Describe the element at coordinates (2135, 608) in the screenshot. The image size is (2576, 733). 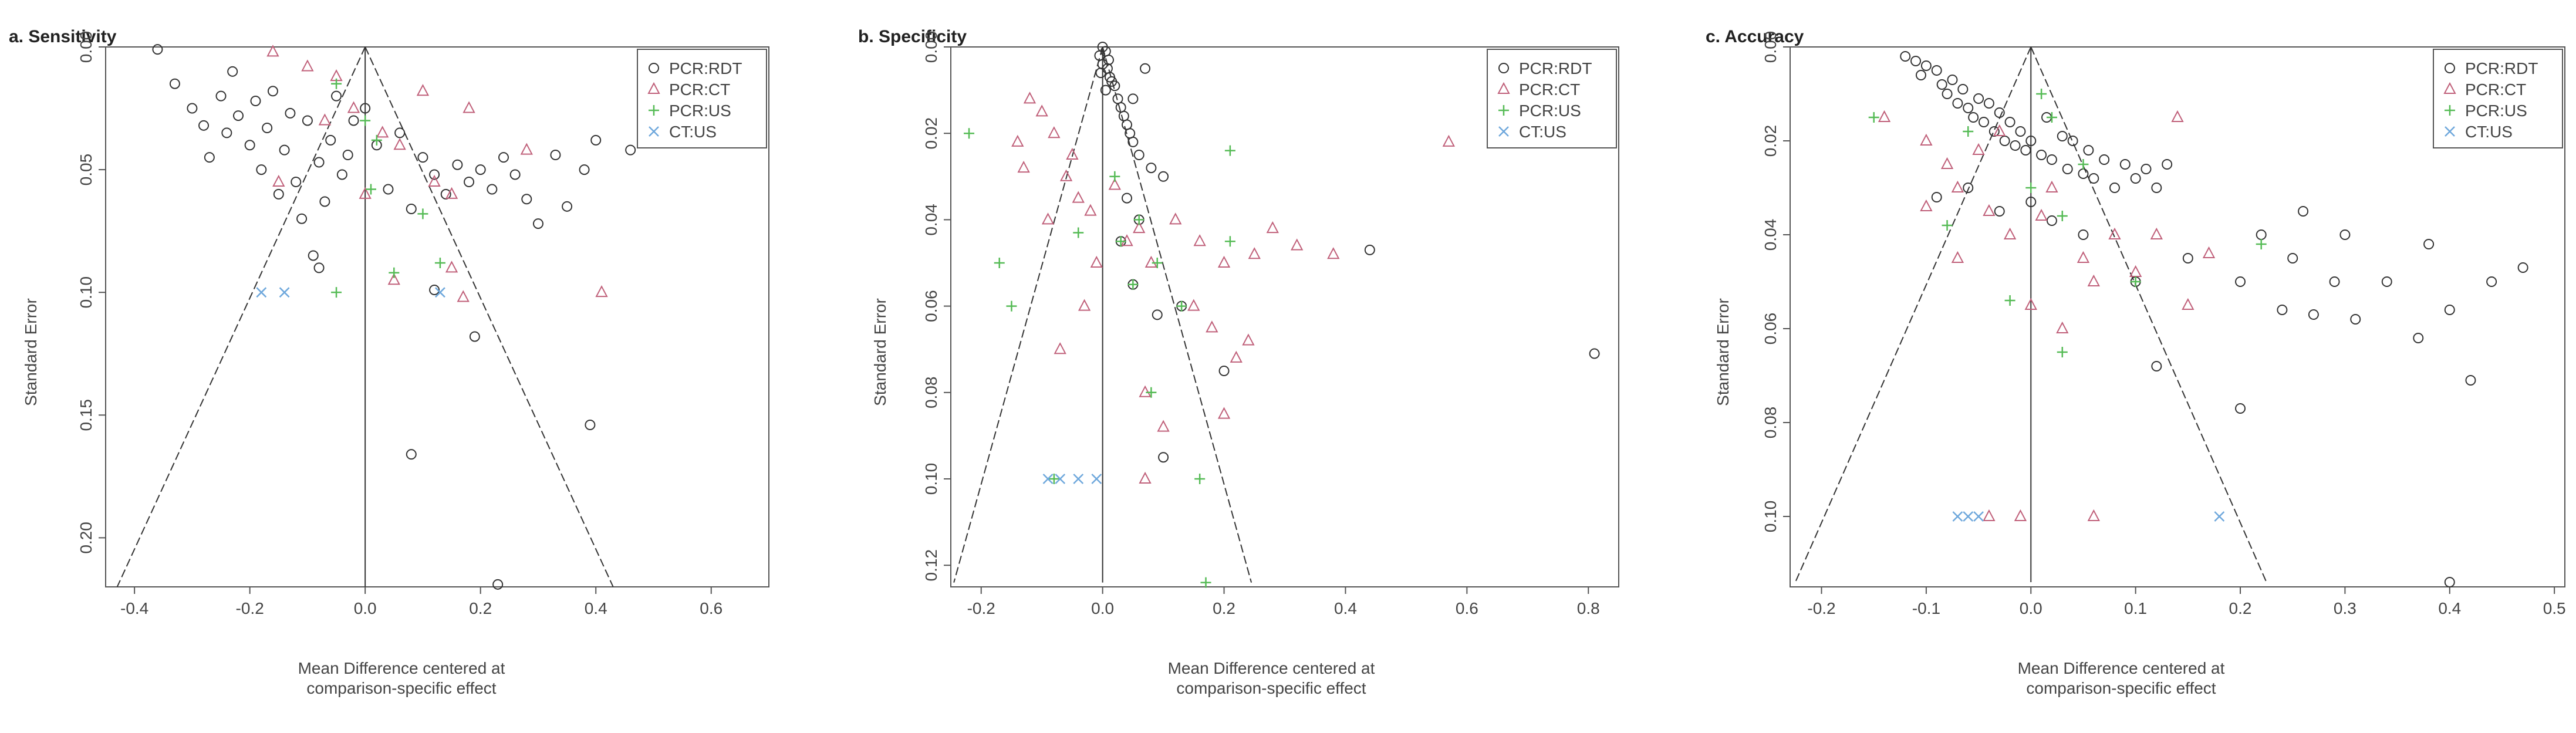
I see `x-tick-label: 0.1` at that location.